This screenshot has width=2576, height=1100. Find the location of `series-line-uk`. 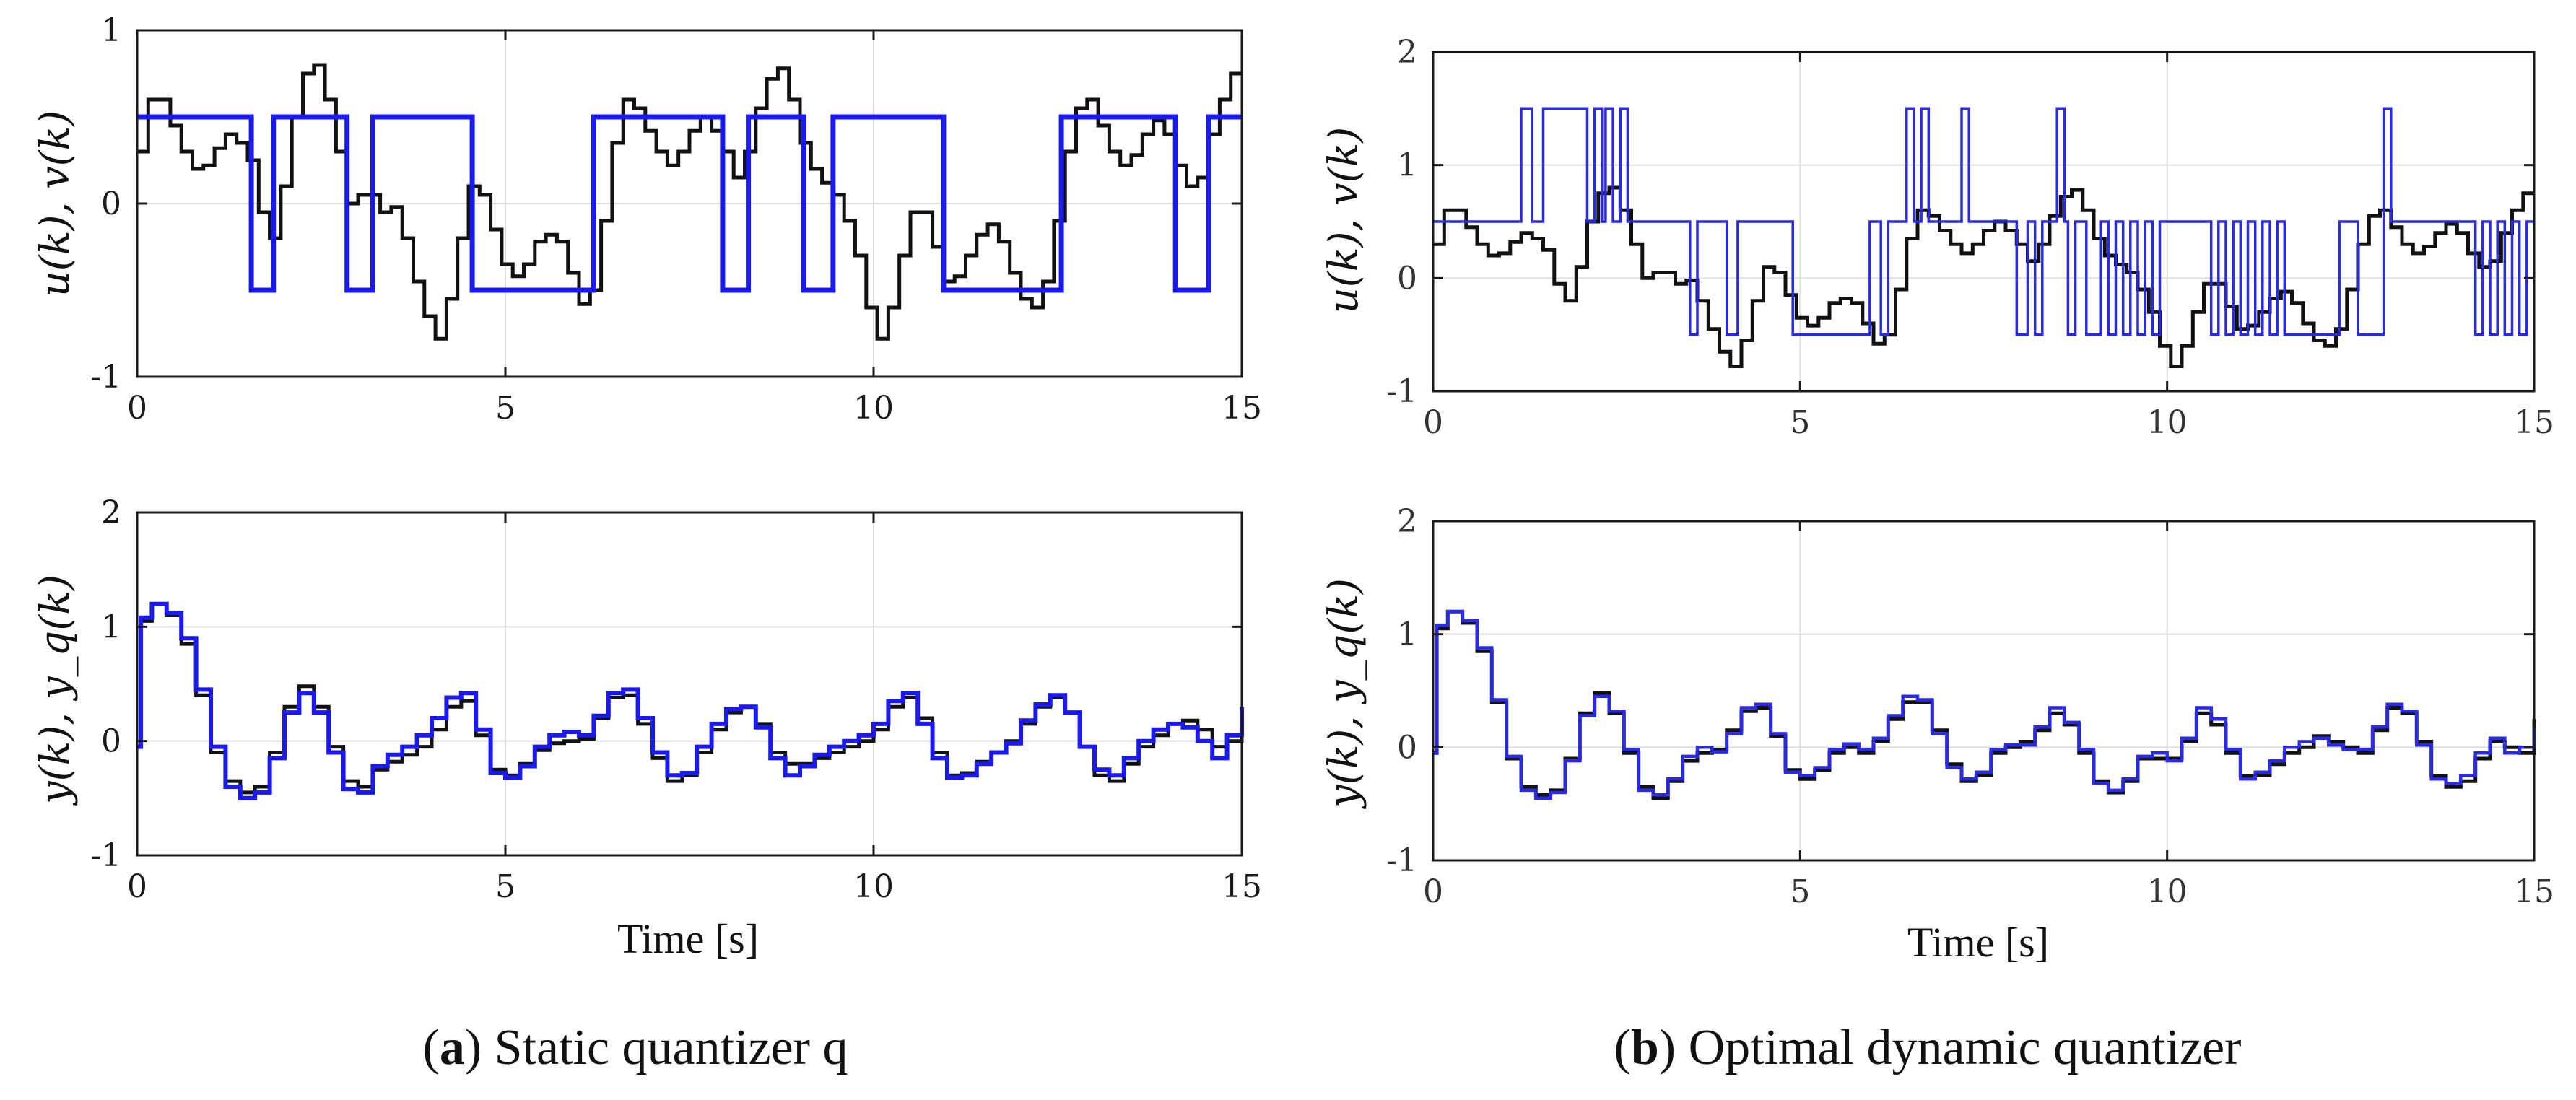

series-line-uk is located at coordinates (689, 202).